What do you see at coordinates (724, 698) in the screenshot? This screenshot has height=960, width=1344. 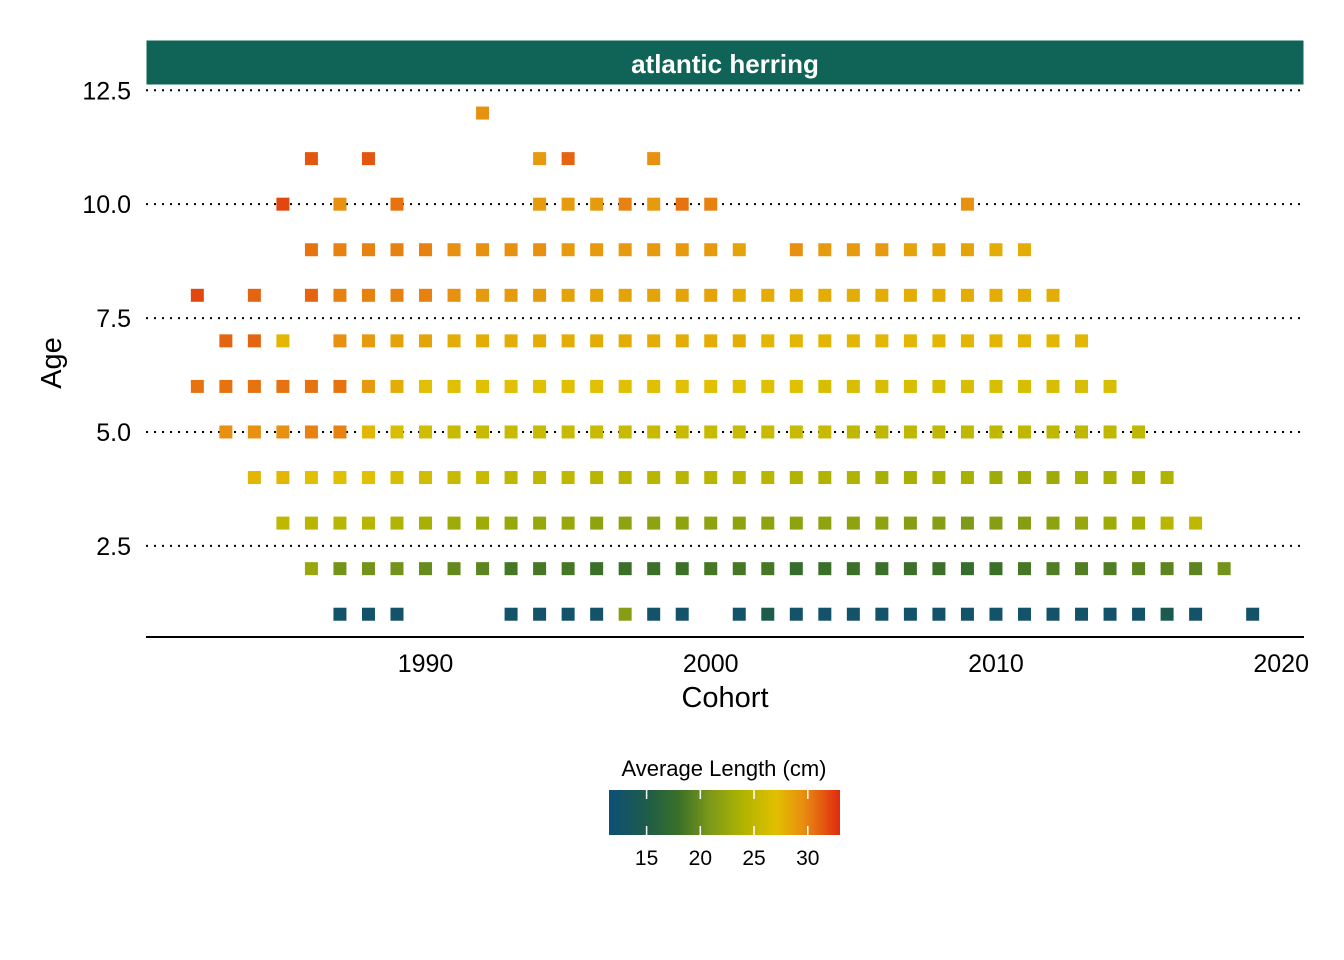 I see `x-axis-title: Cohort` at bounding box center [724, 698].